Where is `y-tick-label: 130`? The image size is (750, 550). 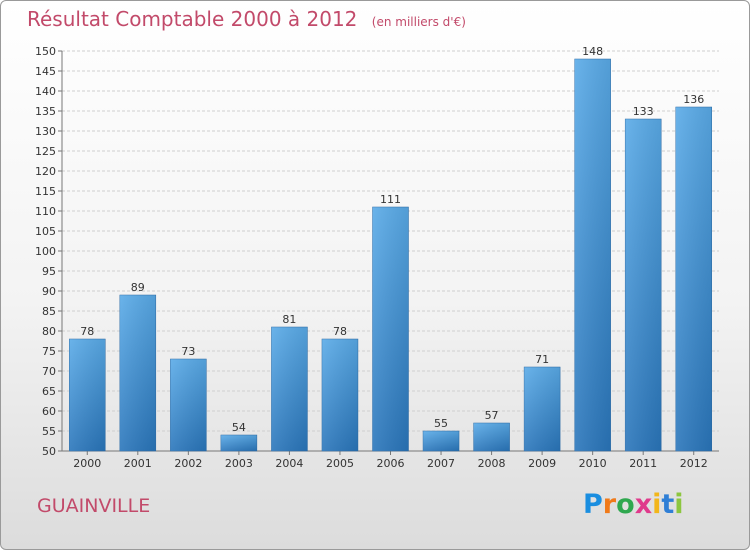
y-tick-label: 130 is located at coordinates (45, 131).